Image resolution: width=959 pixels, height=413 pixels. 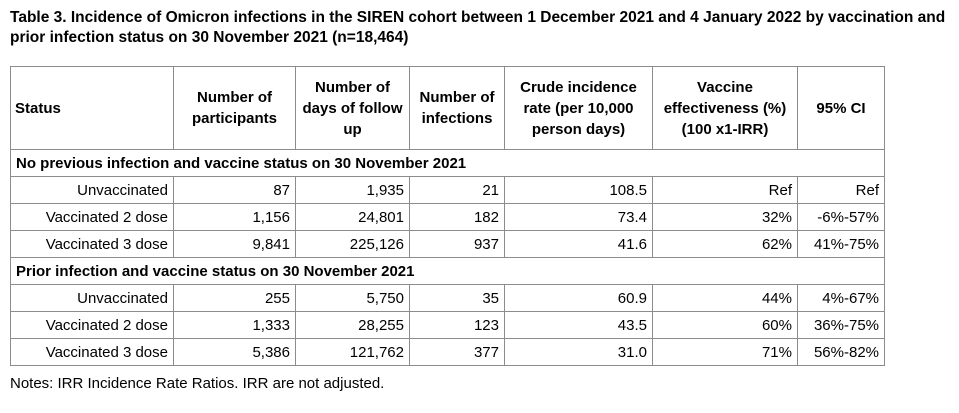 What do you see at coordinates (234, 325) in the screenshot?
I see `cell-participants: 1,333` at bounding box center [234, 325].